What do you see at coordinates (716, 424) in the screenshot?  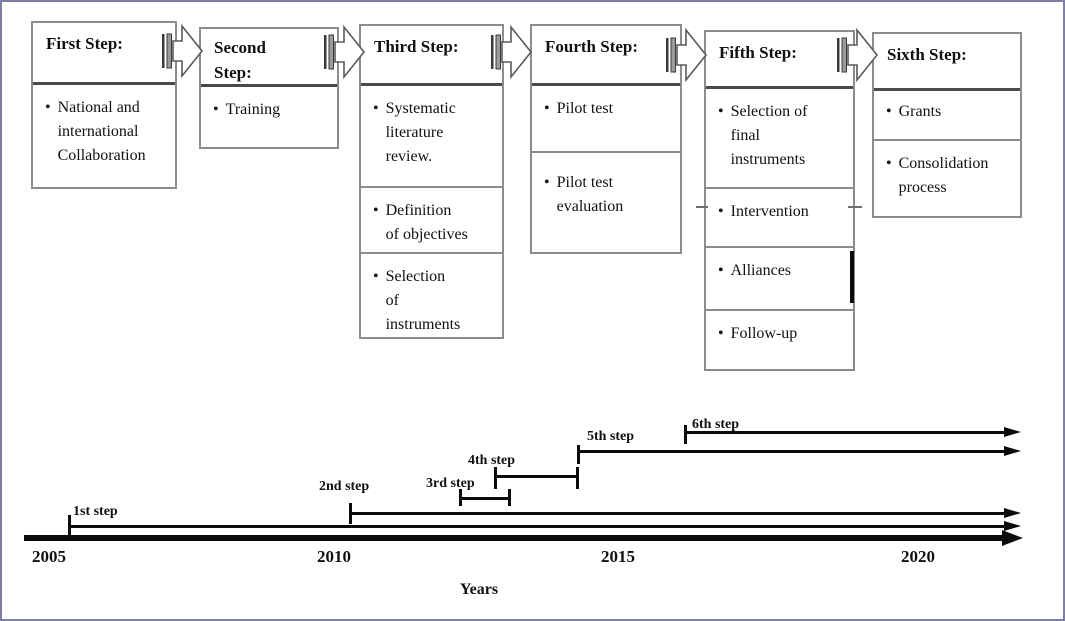 I see `timeline-bar-label: 6th step` at bounding box center [716, 424].